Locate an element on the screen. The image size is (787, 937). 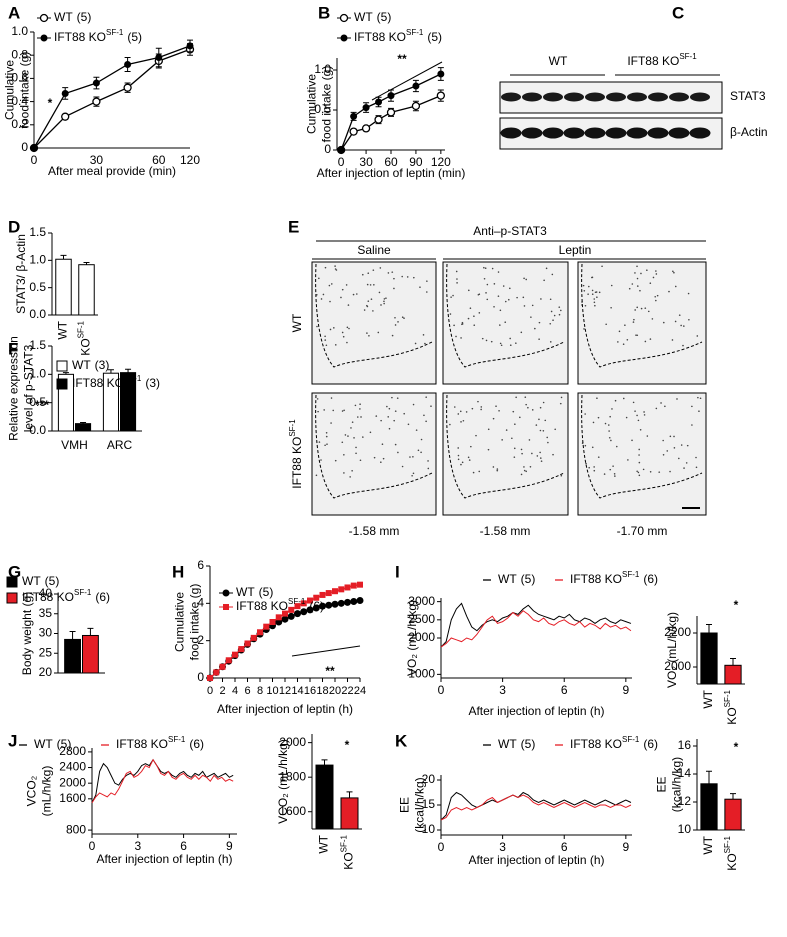
y-tick-label: 20 is located at coordinates (429, 779).